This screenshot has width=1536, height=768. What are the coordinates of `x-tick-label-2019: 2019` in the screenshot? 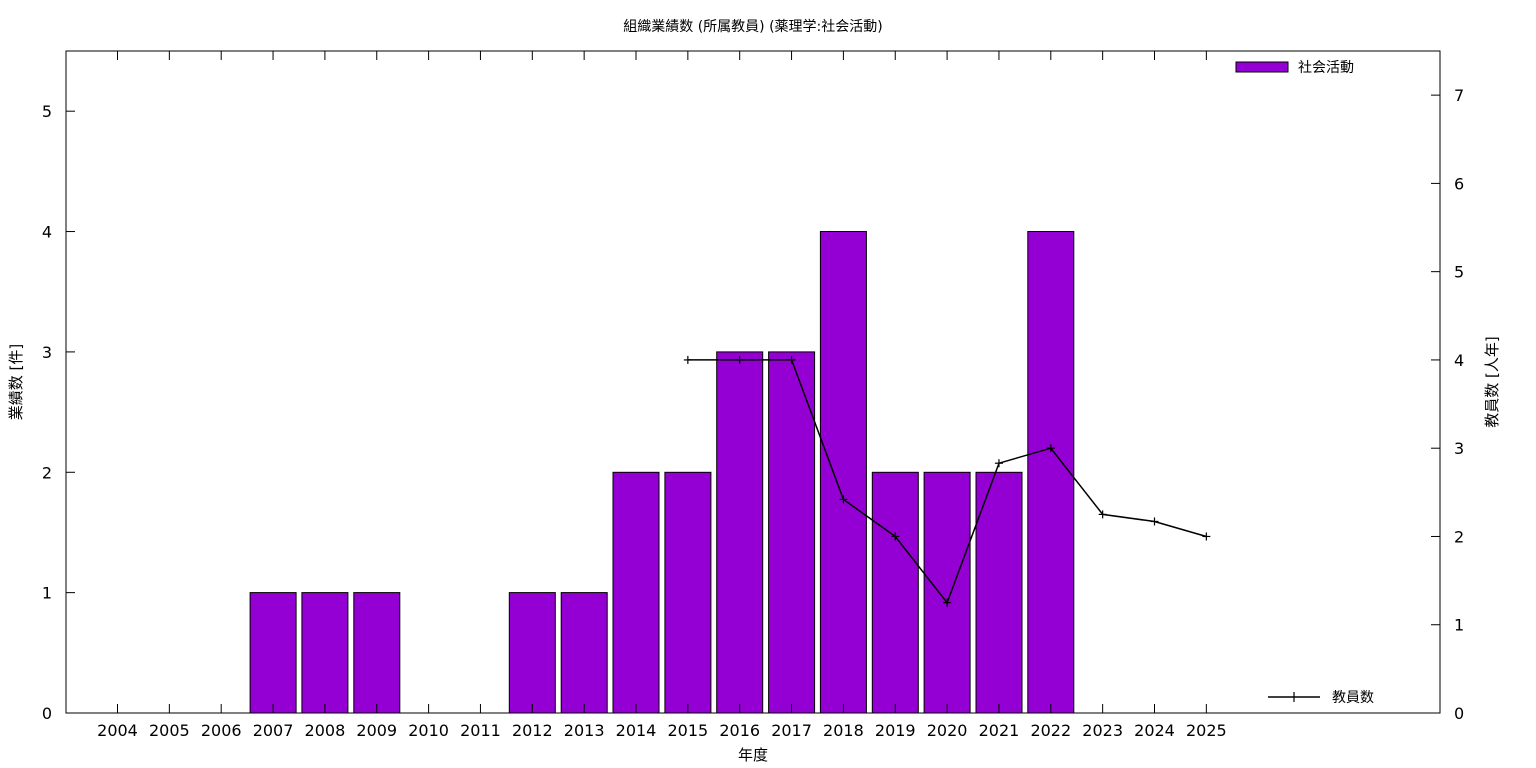 It's located at (895, 730).